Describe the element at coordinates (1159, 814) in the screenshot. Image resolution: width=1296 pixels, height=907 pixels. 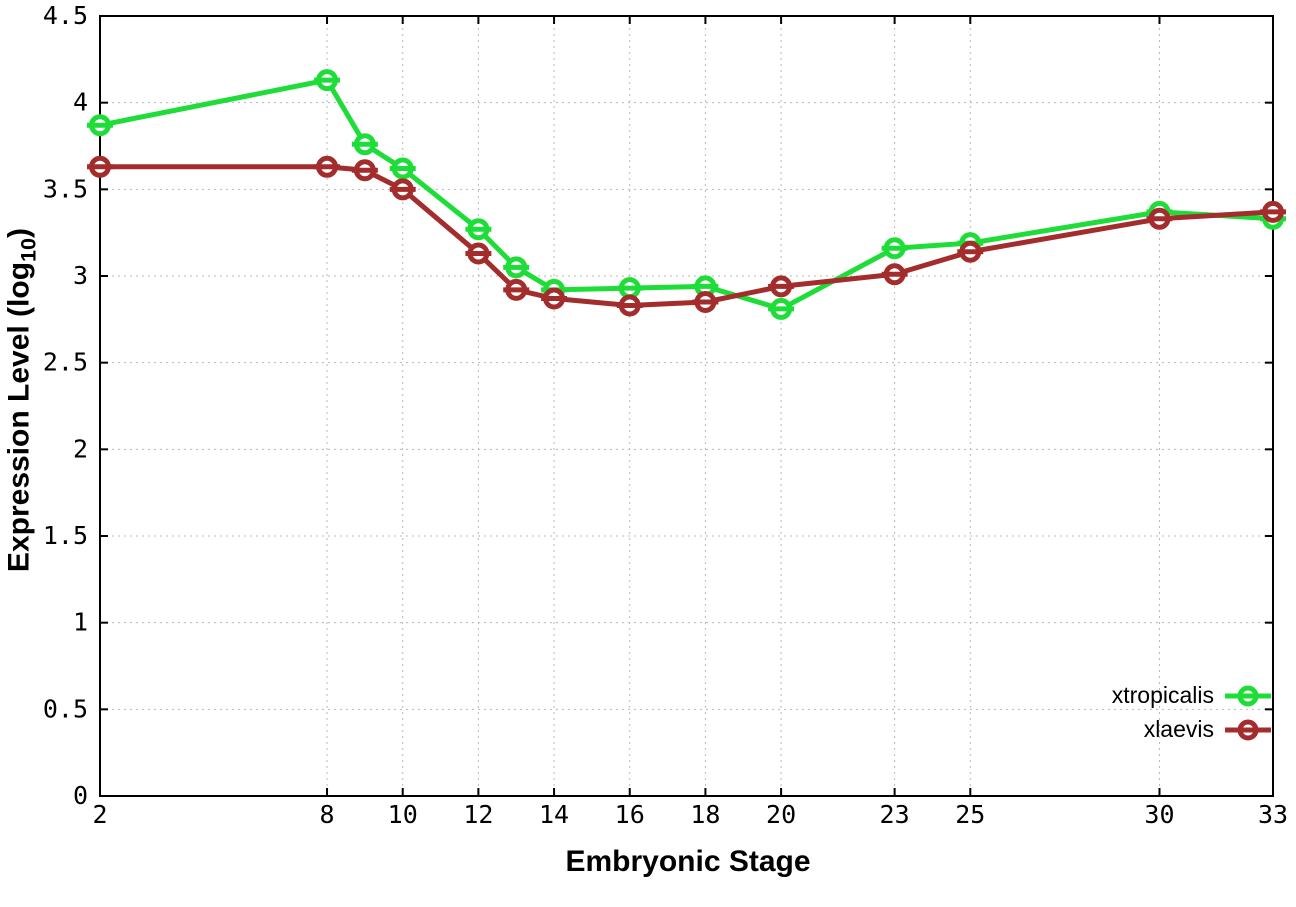
I see `x-tick-label: 30` at that location.